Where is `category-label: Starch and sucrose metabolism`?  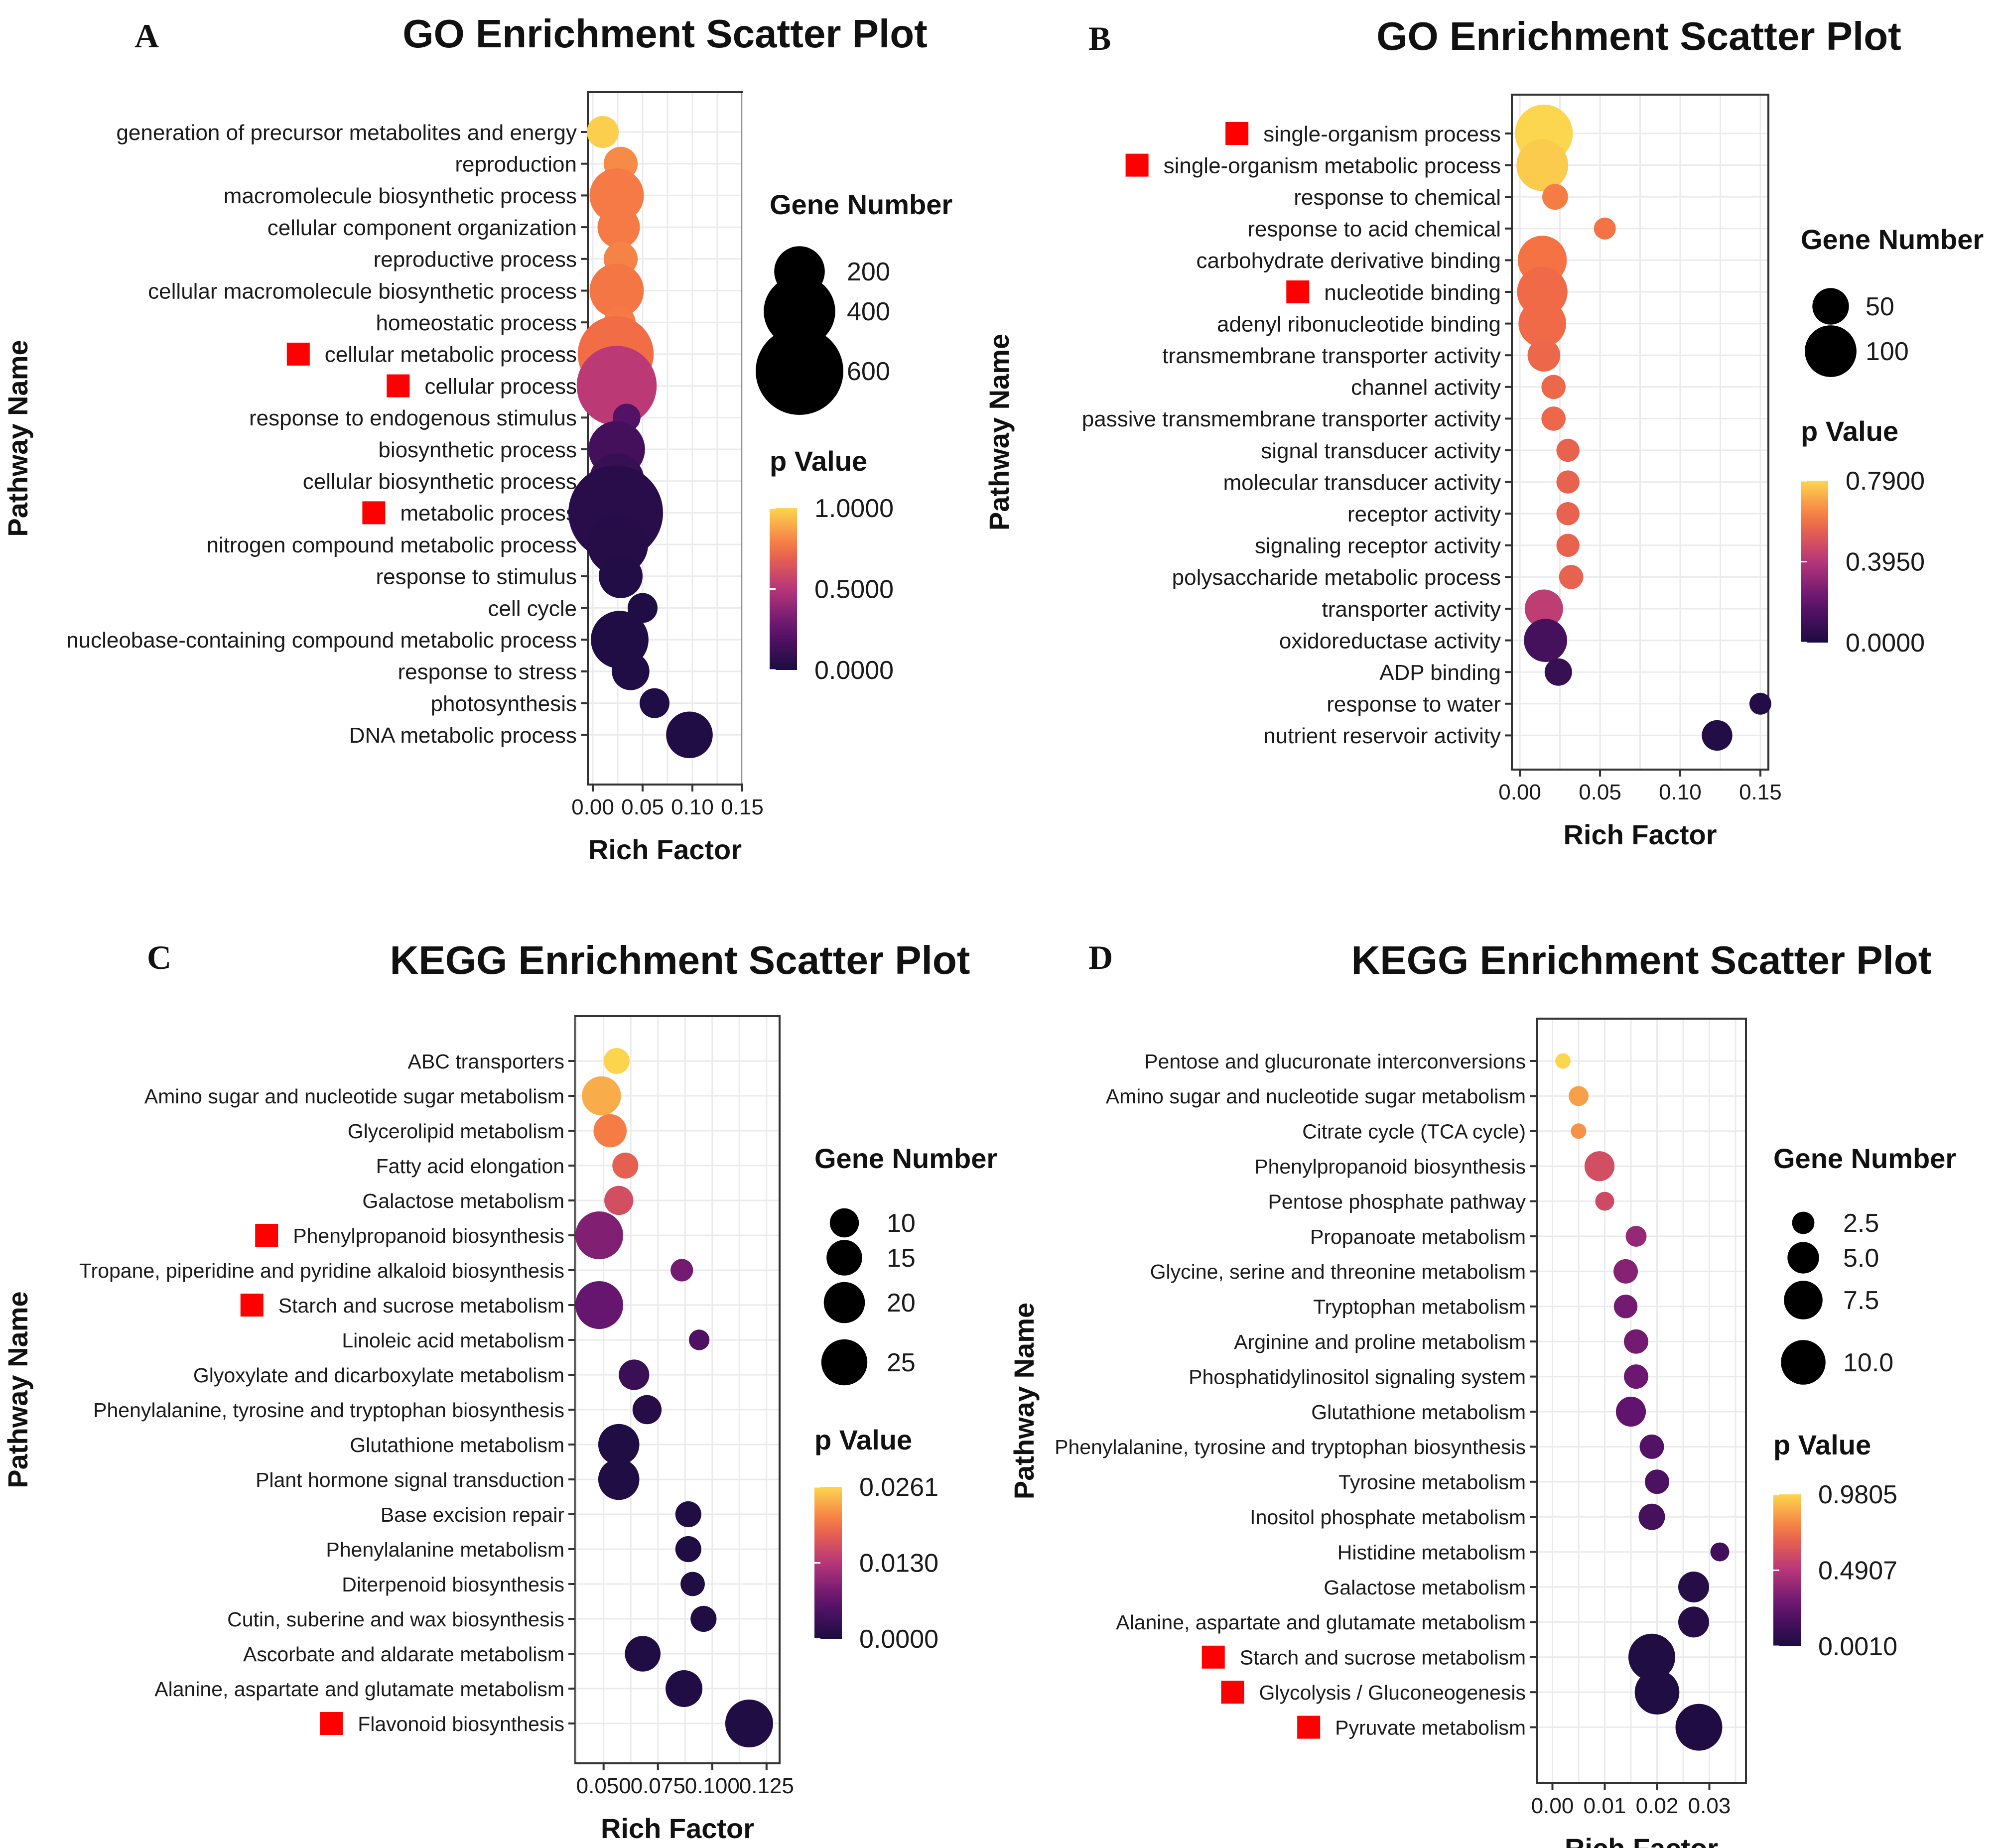 category-label: Starch and sucrose metabolism is located at coordinates (1383, 1658).